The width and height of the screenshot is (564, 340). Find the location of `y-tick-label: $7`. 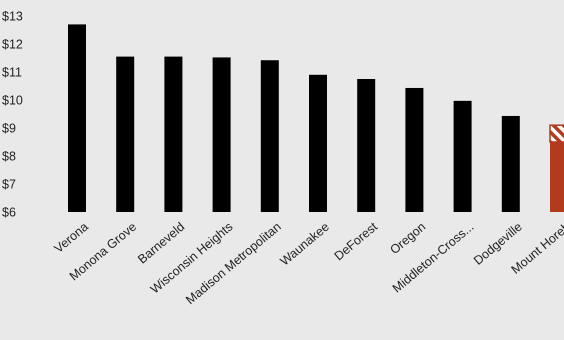

y-tick-label: $7 is located at coordinates (9, 185).